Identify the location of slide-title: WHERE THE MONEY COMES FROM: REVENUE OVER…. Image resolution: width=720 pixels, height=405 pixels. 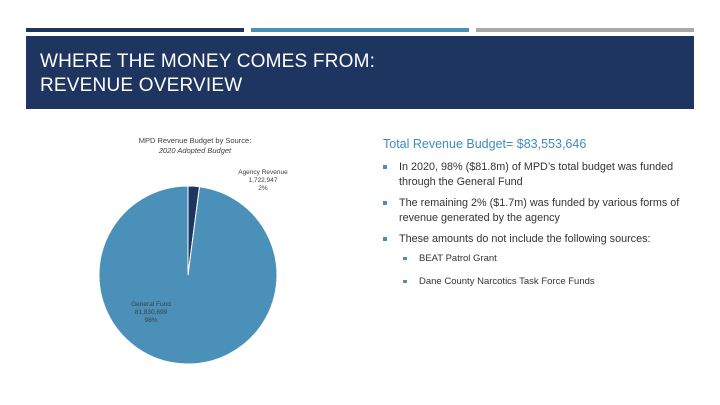
(208, 73).